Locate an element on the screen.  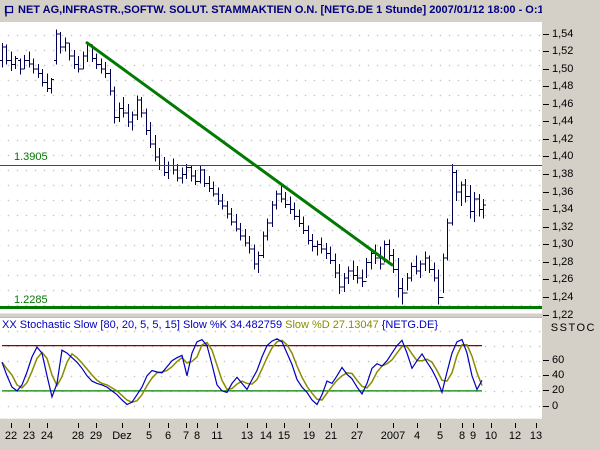
date-axis-label: 14 is located at coordinates (266, 436).